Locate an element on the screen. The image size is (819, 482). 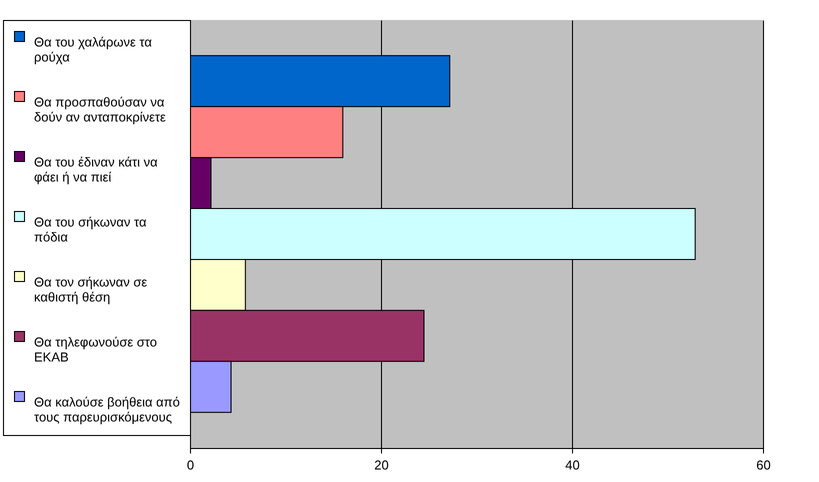
x-tick-label: 40 is located at coordinates (572, 465).